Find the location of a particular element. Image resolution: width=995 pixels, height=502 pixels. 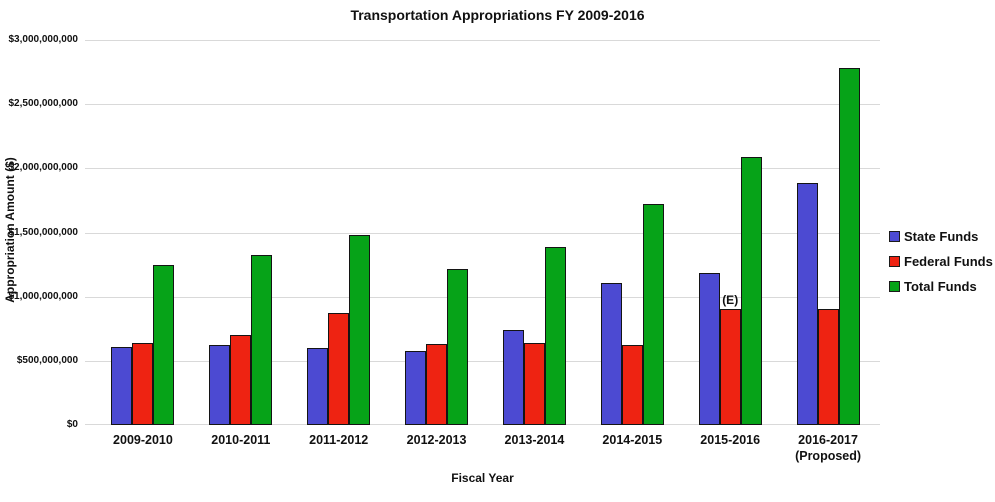

y-tick-label: $1,000,000,000 is located at coordinates (43, 296).